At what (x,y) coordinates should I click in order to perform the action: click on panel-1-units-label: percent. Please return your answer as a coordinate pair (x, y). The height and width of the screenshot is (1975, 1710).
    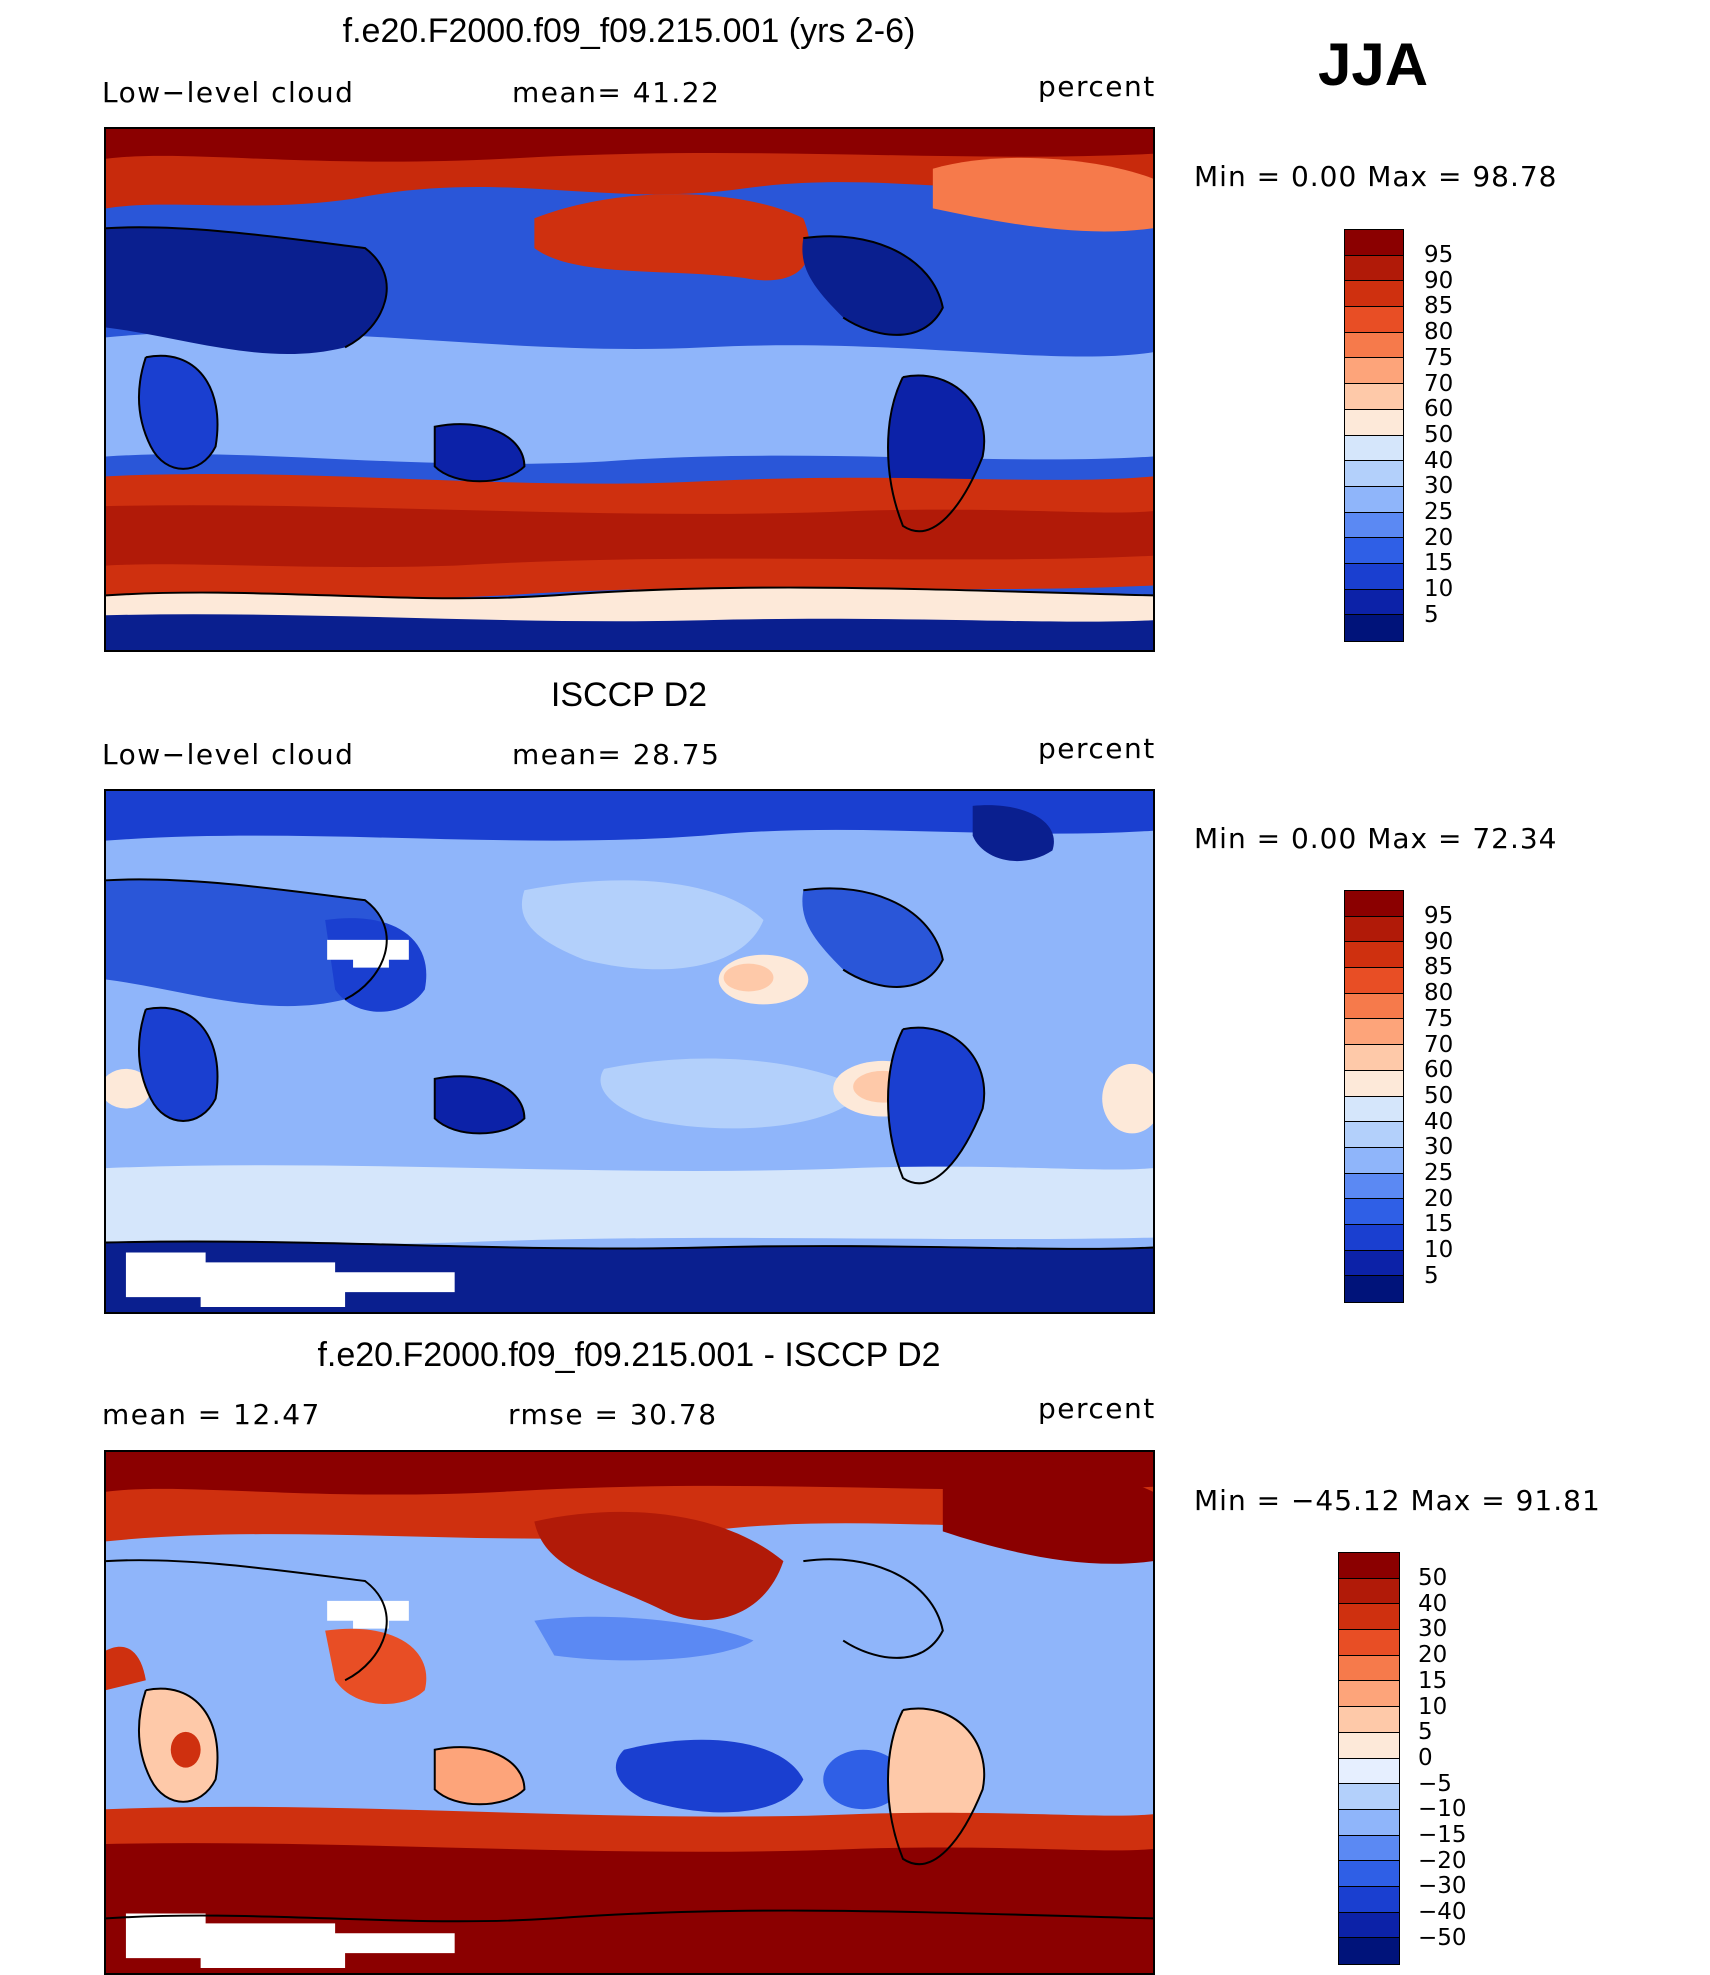
    Looking at the image, I should click on (1097, 86).